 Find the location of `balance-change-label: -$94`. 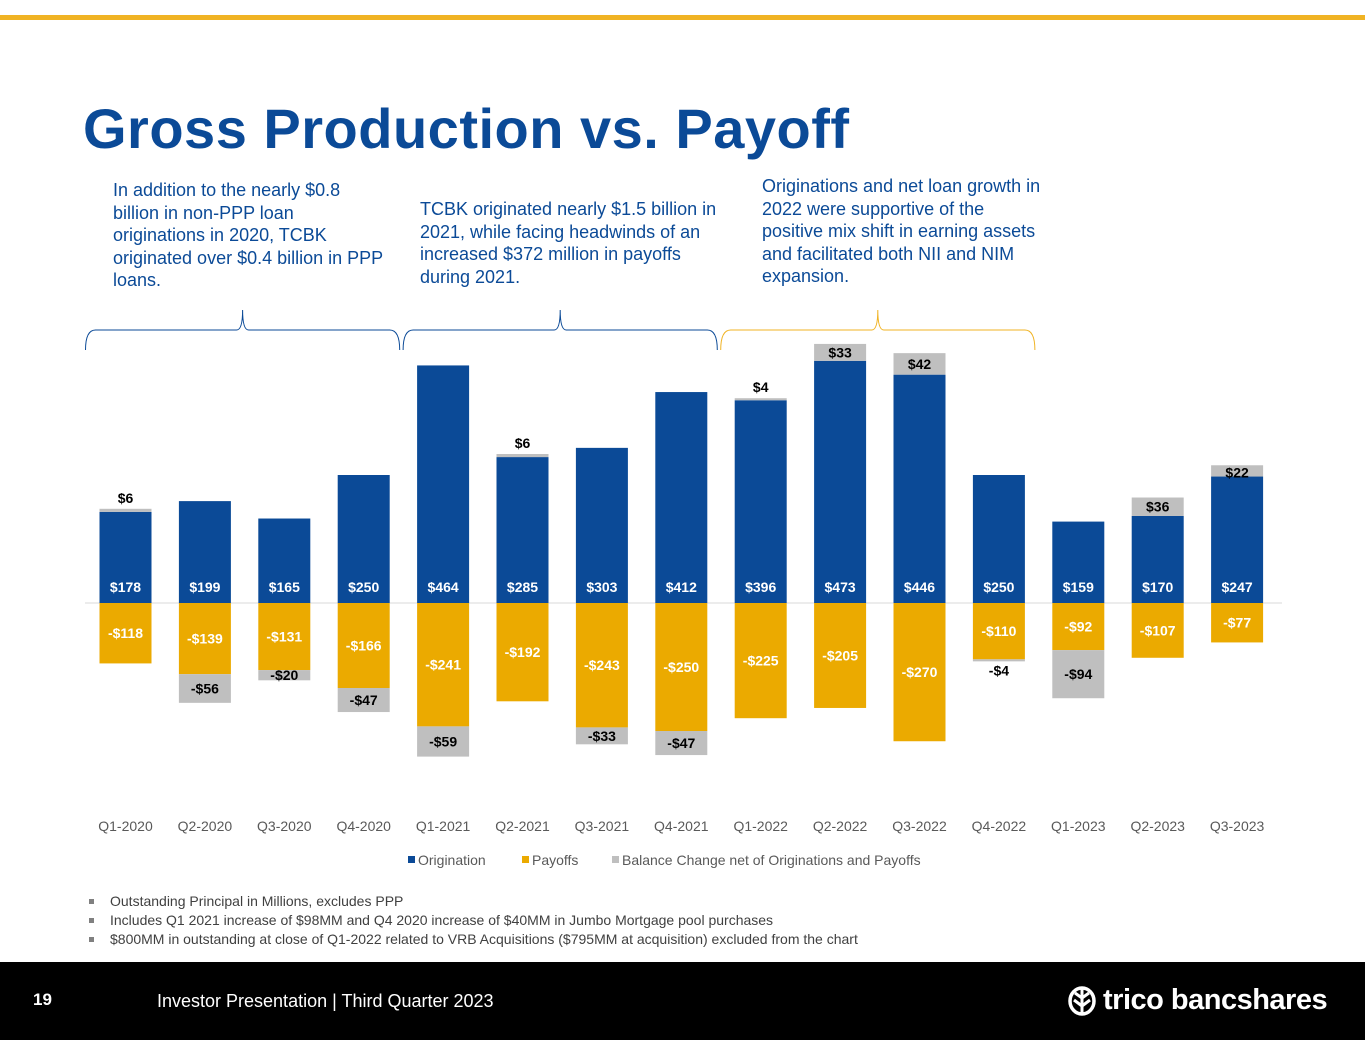

balance-change-label: -$94 is located at coordinates (1078, 674).